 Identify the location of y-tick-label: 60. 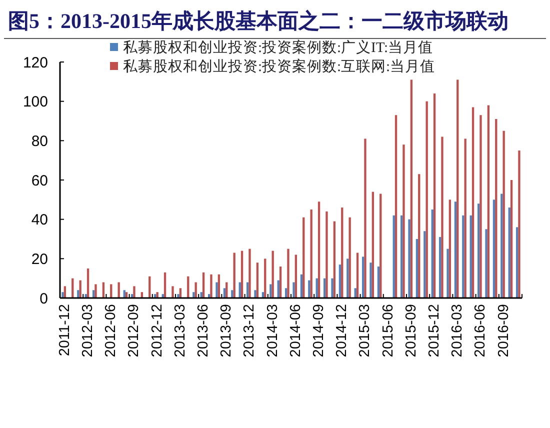
(39, 181).